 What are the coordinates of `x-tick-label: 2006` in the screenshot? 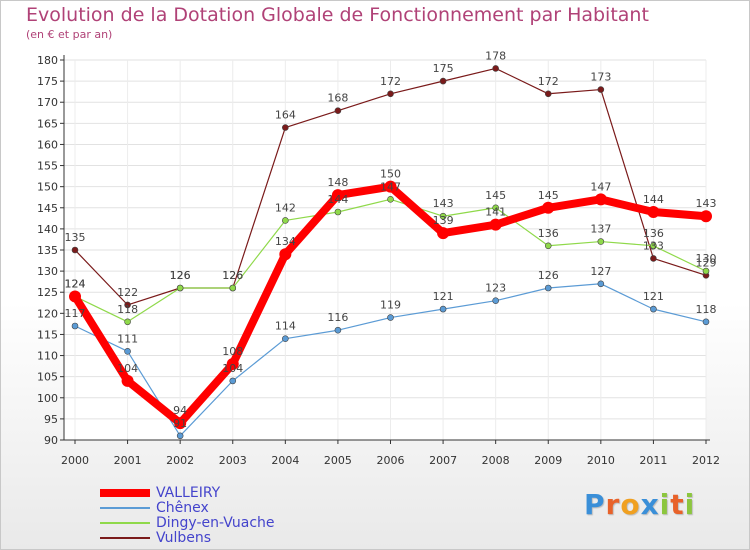 It's located at (391, 460).